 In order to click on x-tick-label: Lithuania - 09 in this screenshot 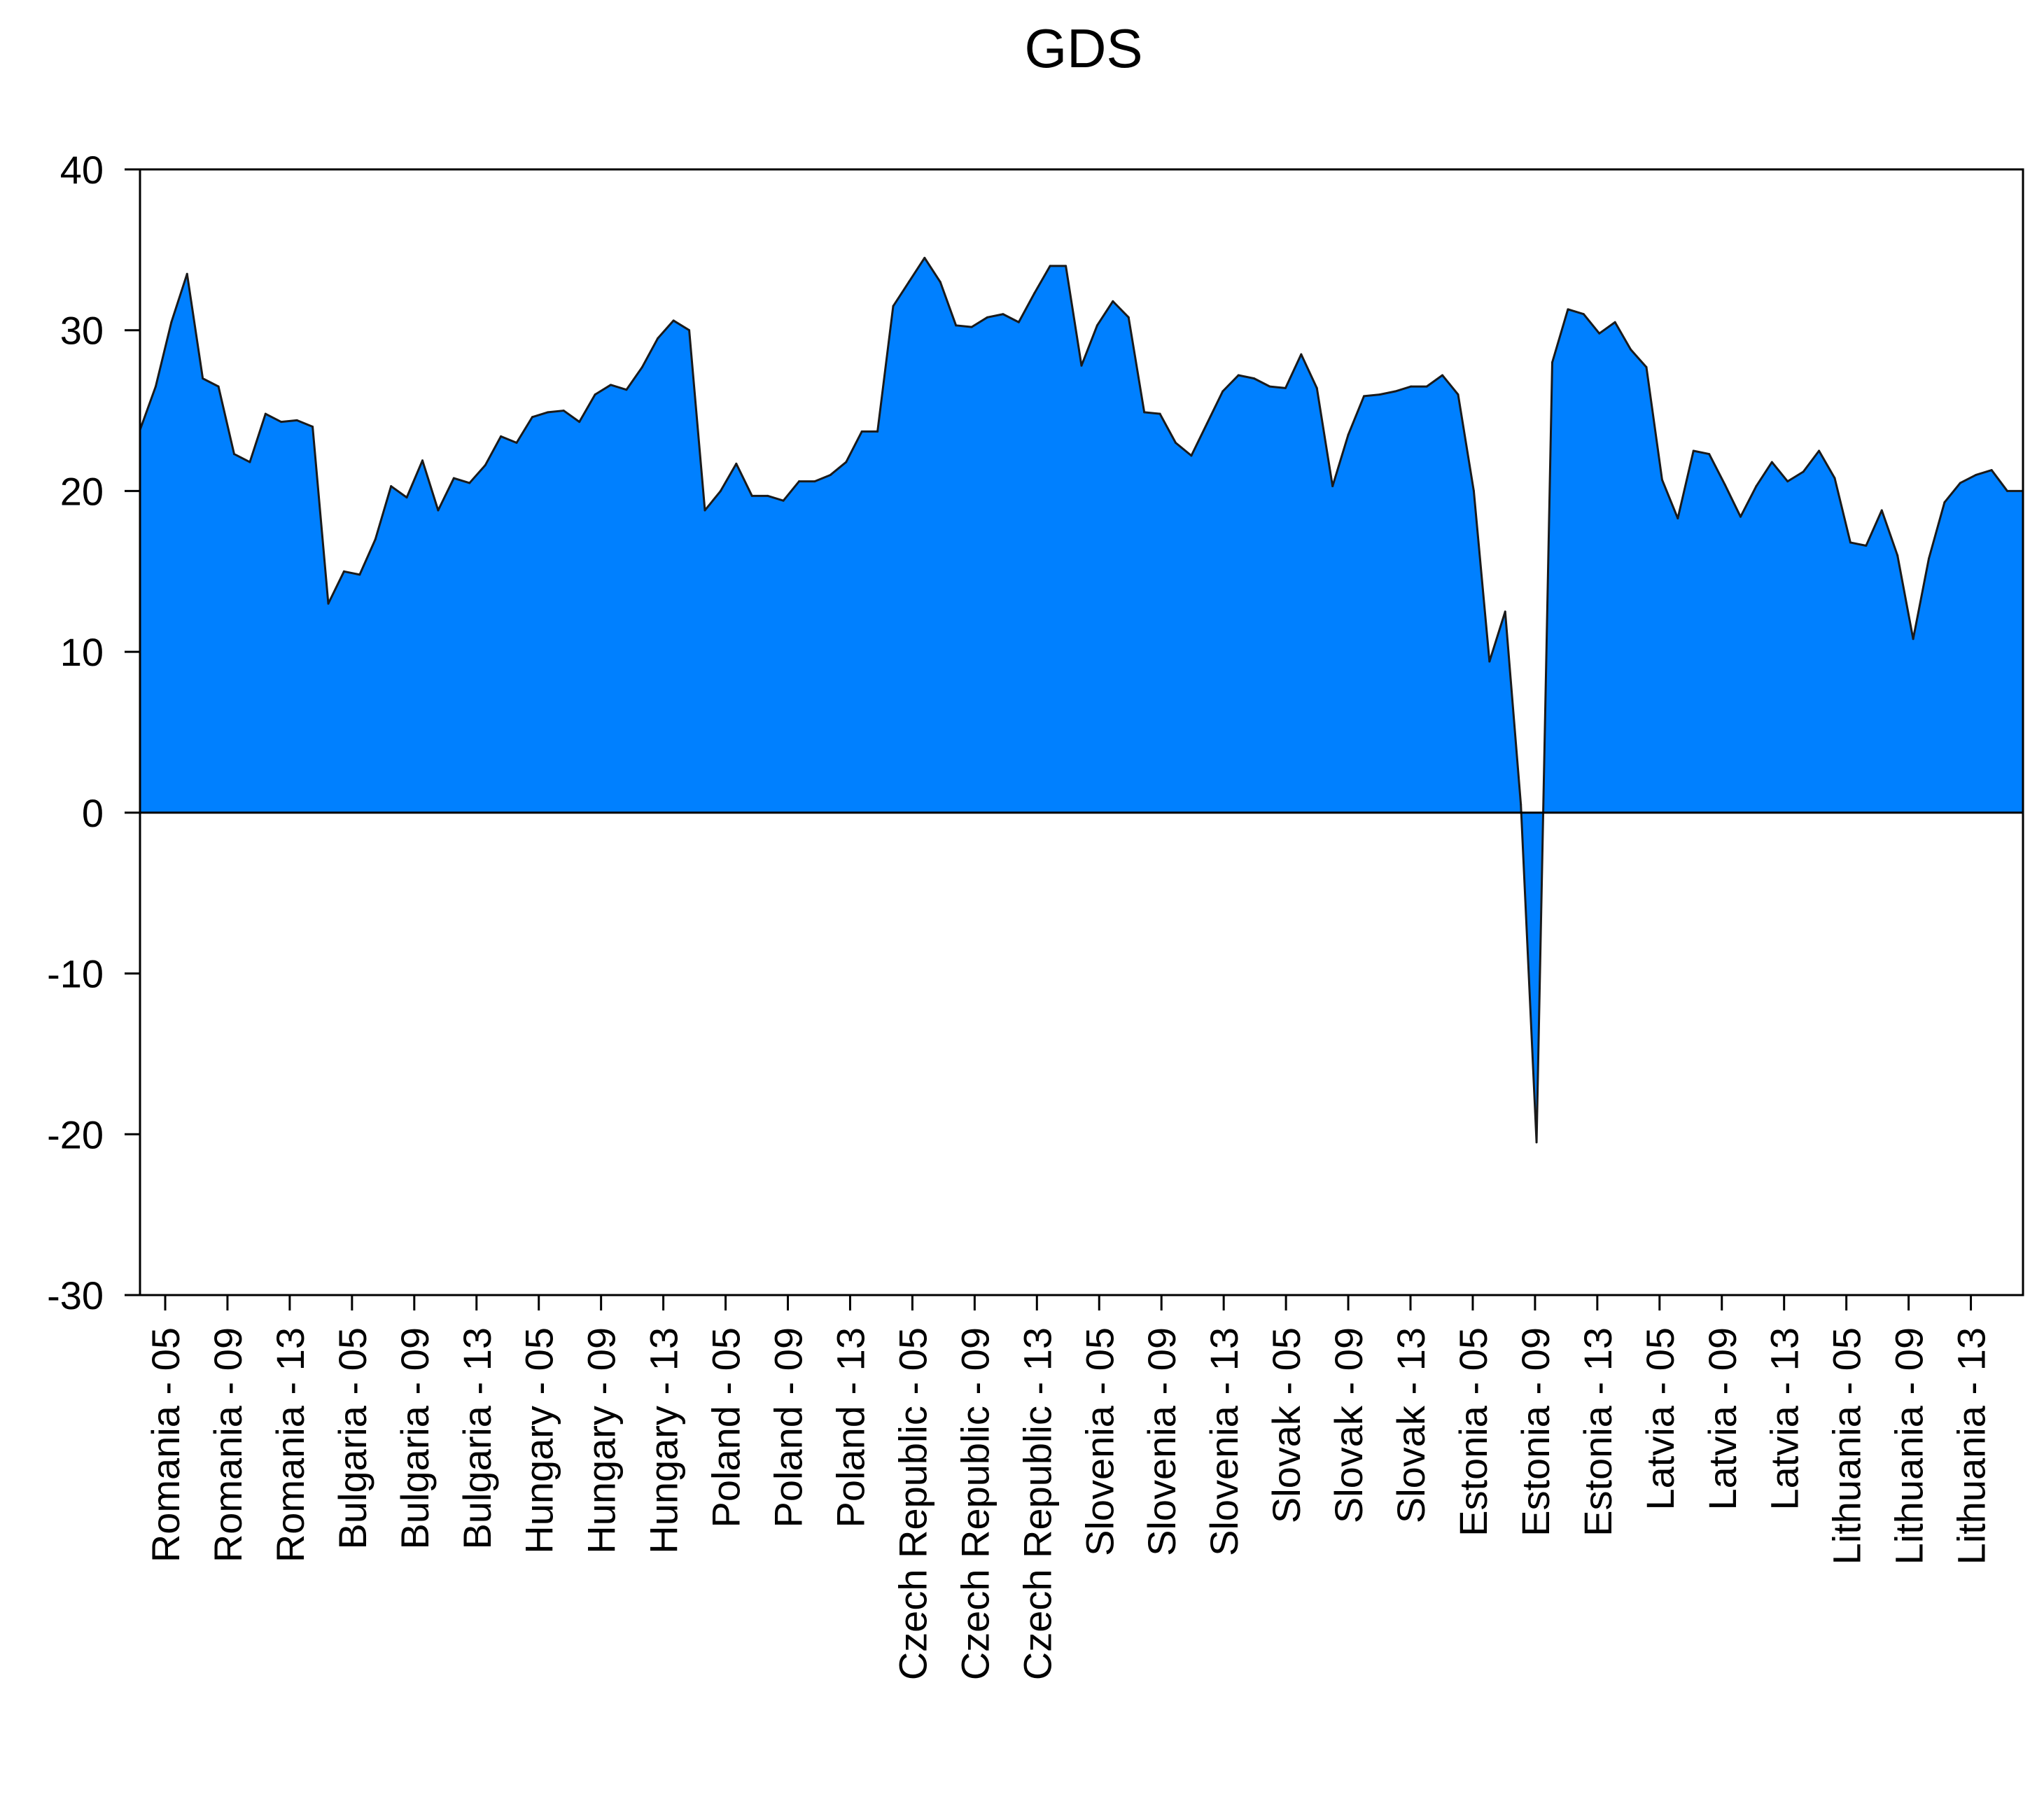, I will do `click(1909, 1446)`.